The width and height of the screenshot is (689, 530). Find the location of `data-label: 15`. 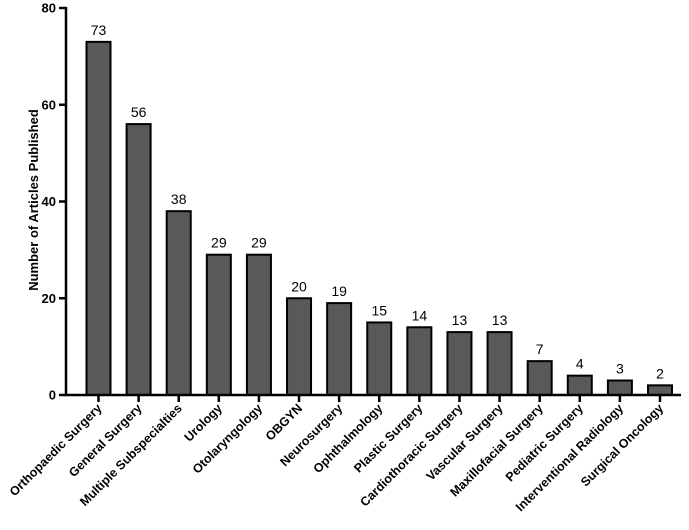

data-label: 15 is located at coordinates (379, 310).